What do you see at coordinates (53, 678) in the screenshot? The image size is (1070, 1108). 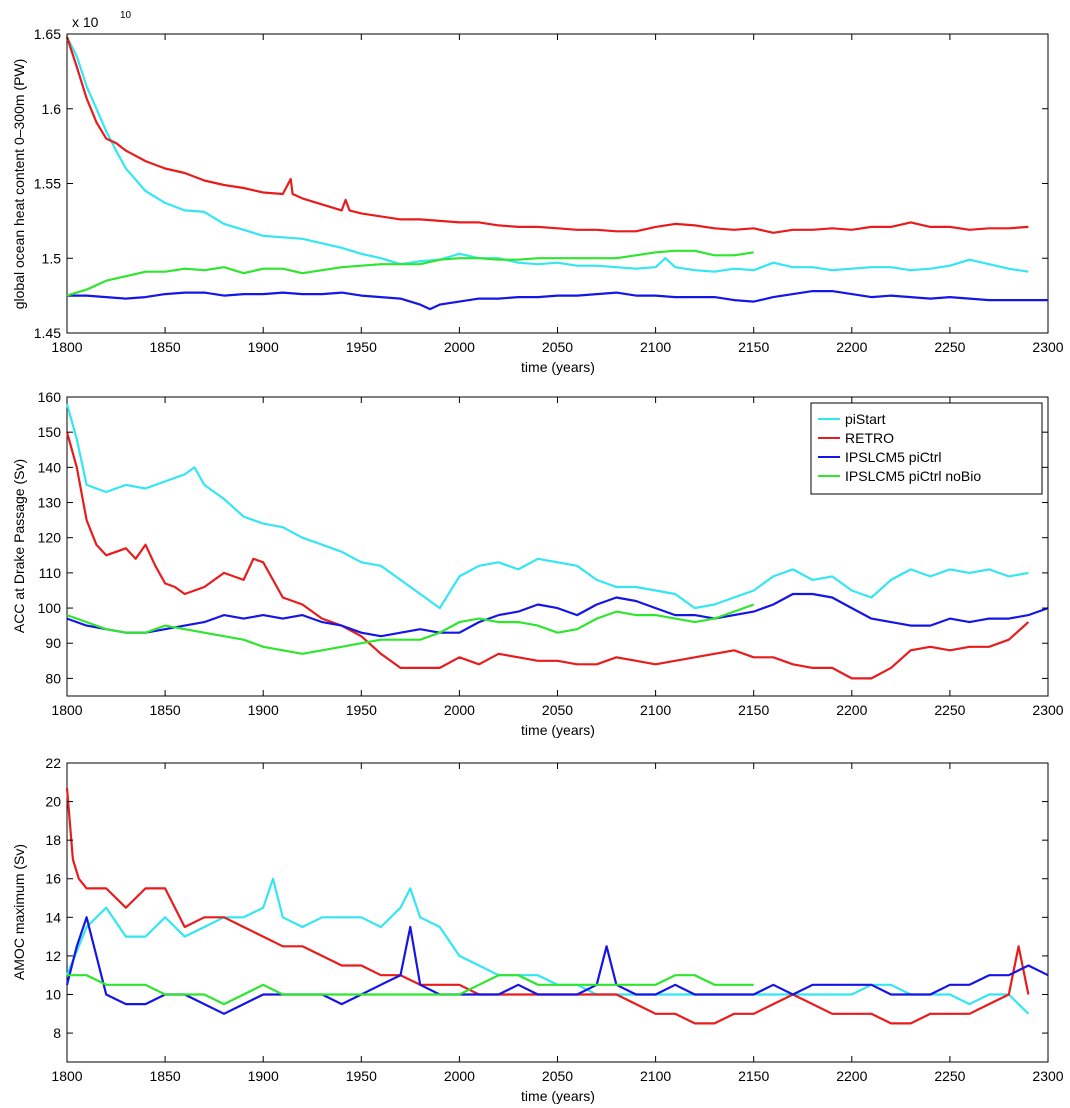 I see `y-tick-label: 80` at bounding box center [53, 678].